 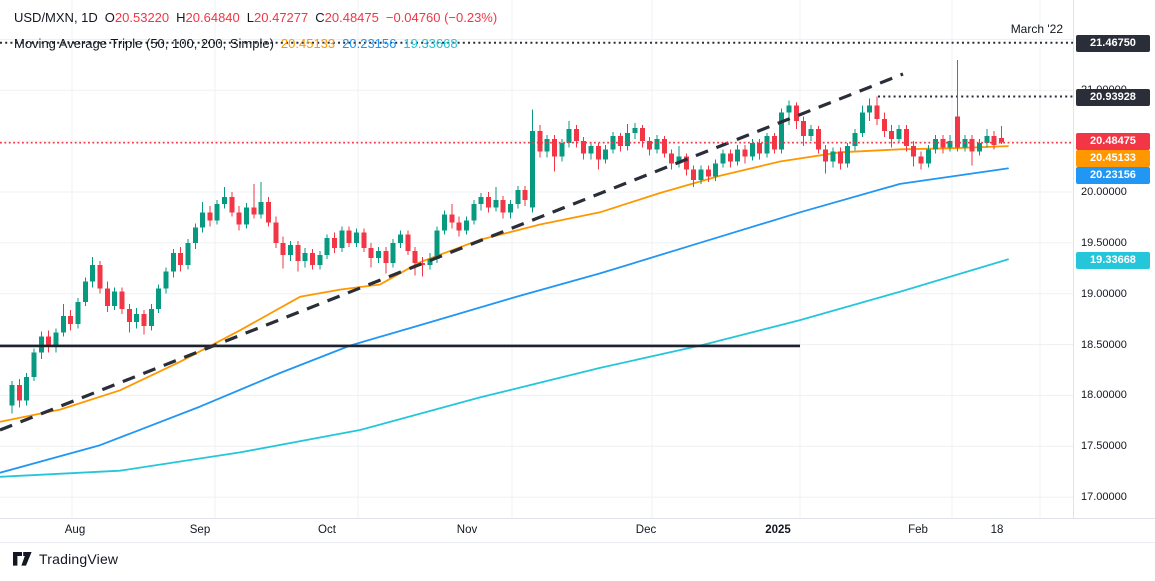 I want to click on sma50-value: 20.45133, so click(x=308, y=43).